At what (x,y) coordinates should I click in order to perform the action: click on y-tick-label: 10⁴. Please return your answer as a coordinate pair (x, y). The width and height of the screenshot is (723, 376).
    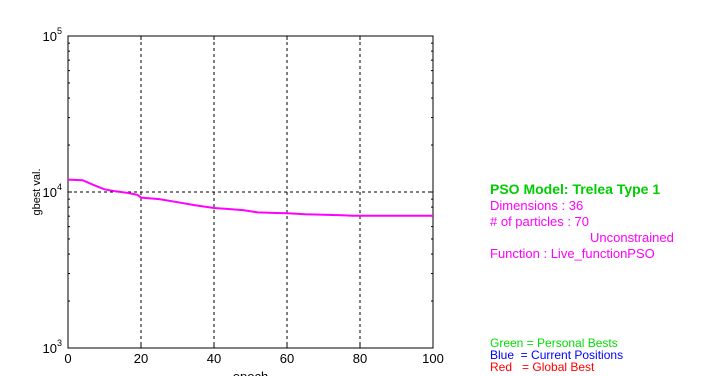
    Looking at the image, I should click on (52, 191).